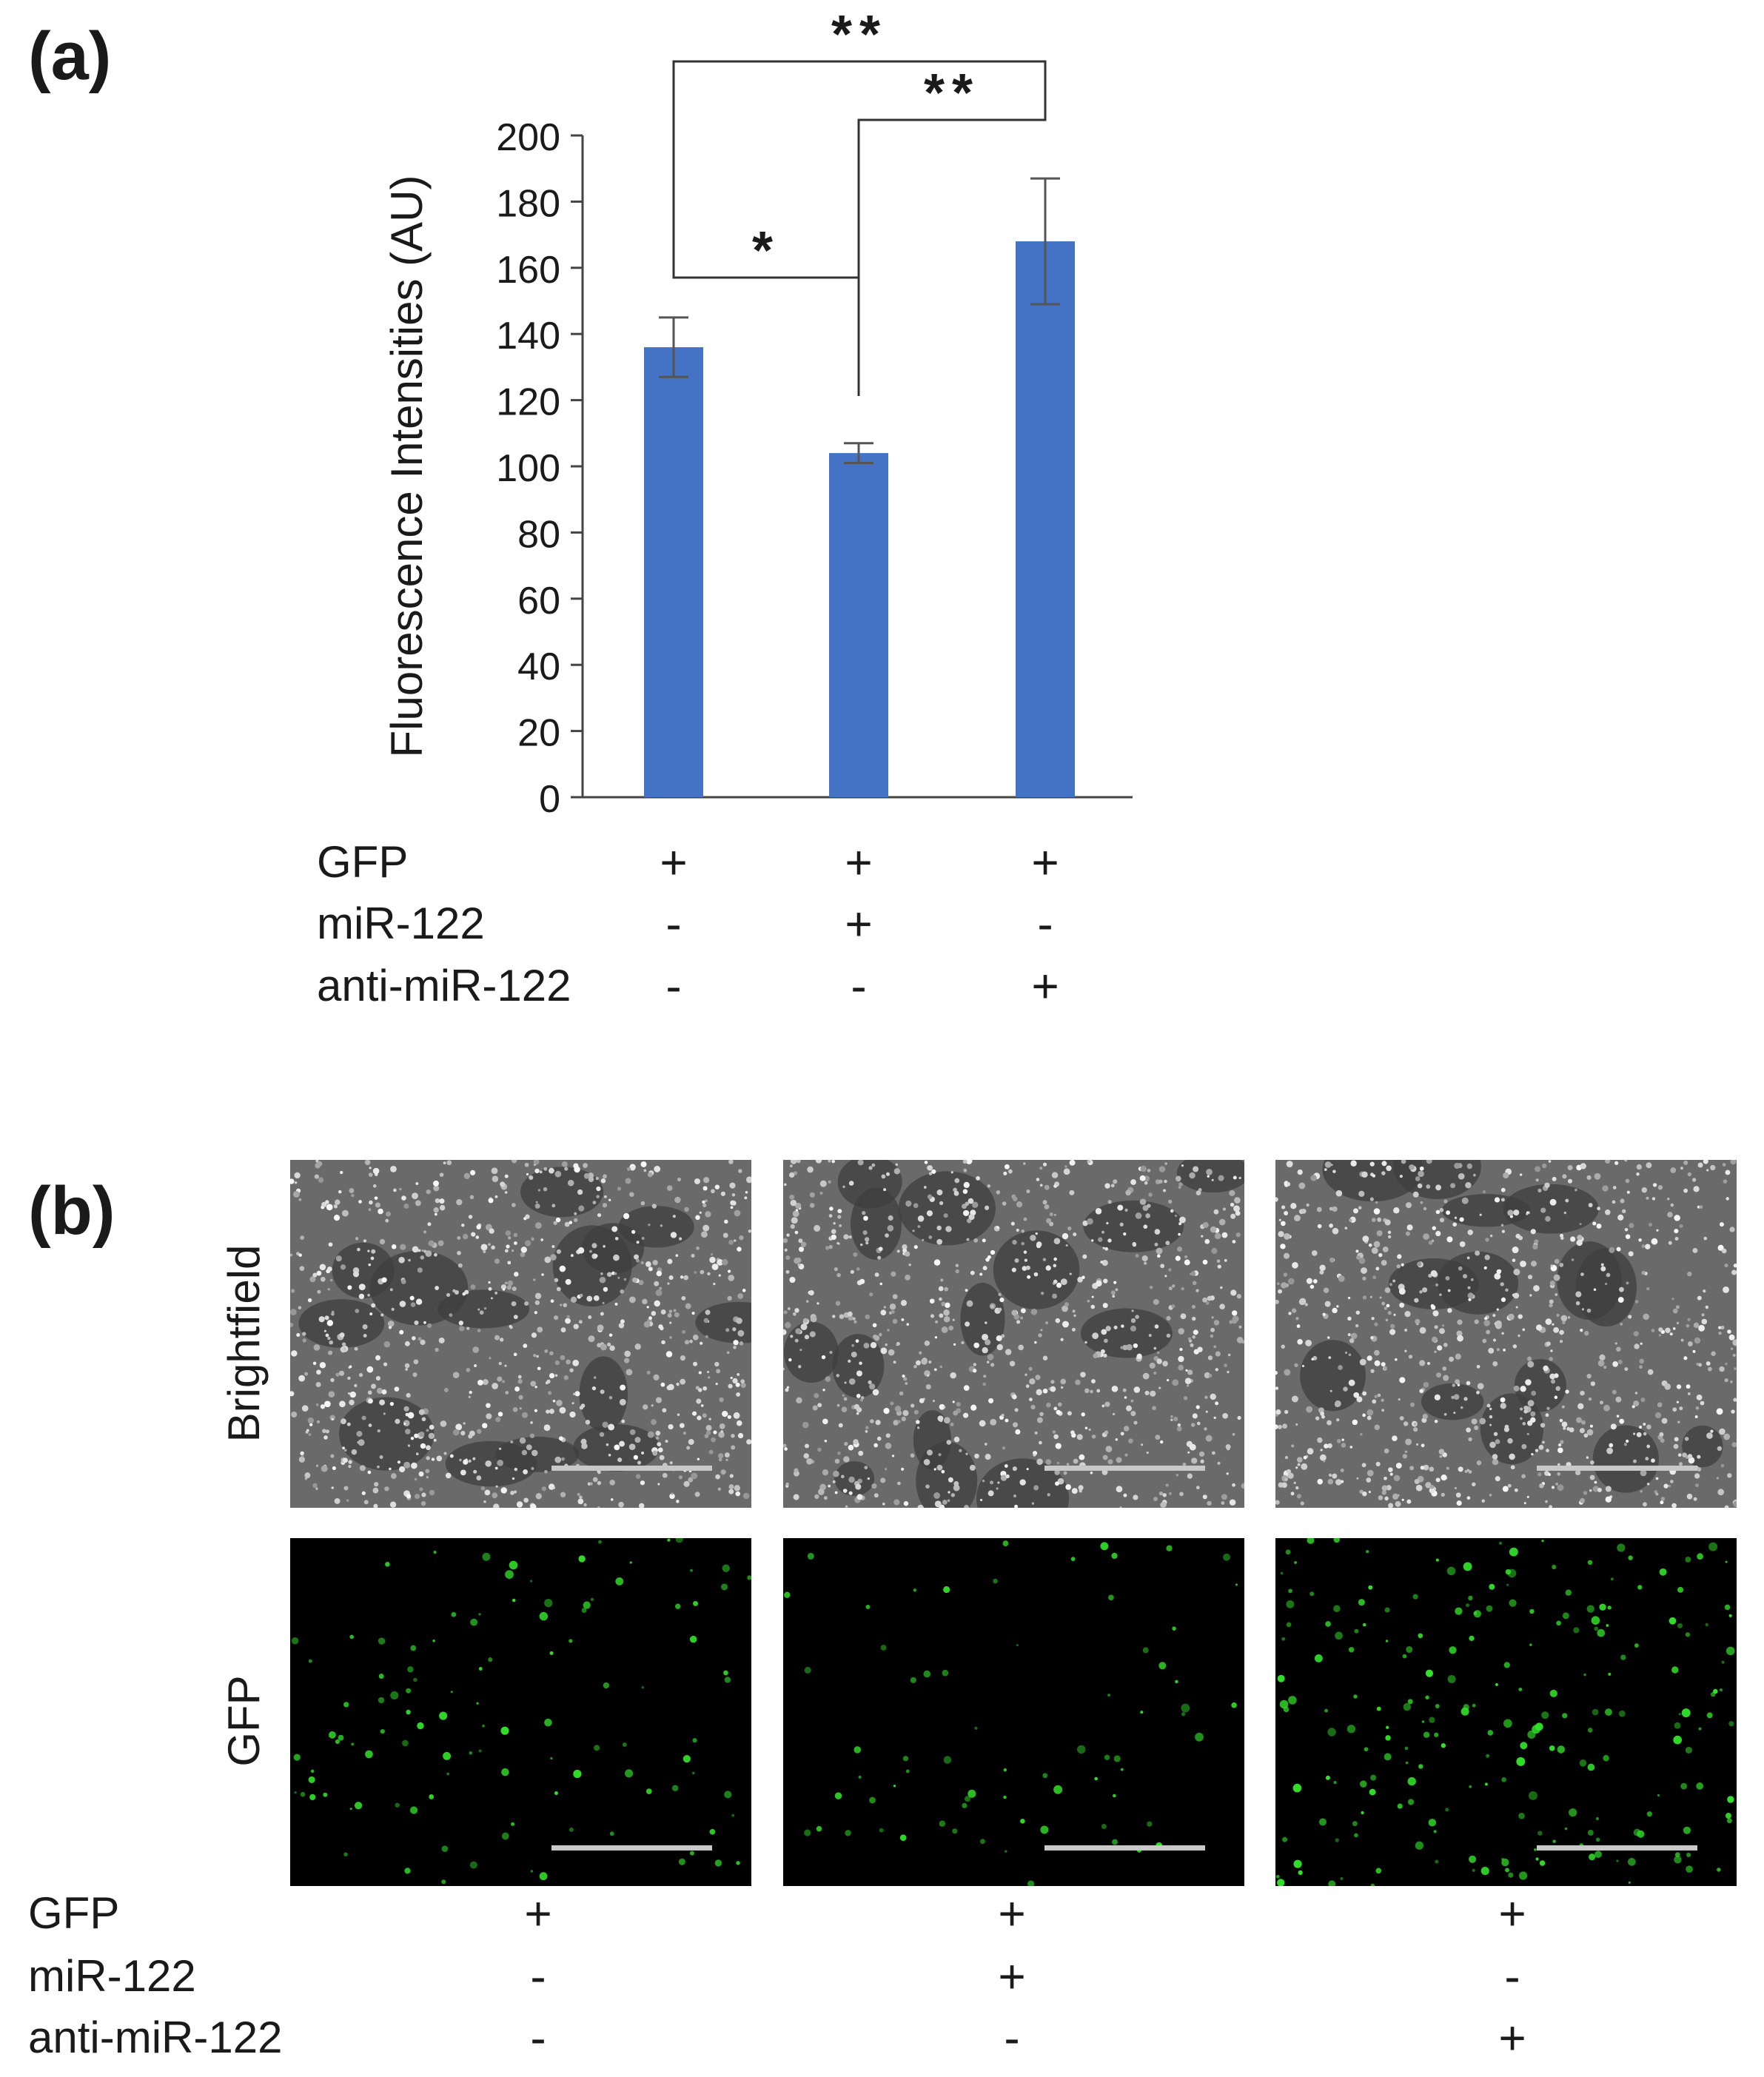  I want to click on y-tick-label: 80, so click(538, 534).